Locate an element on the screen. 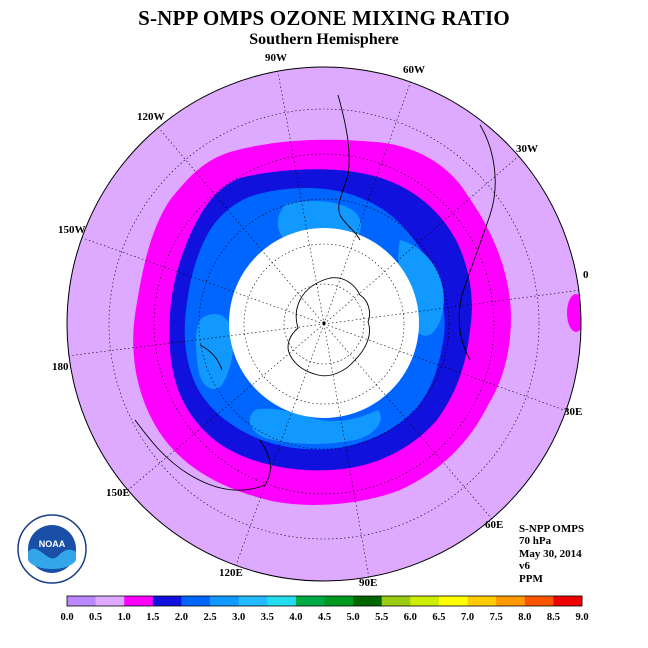  lon-label-90w: 90W is located at coordinates (276, 58).